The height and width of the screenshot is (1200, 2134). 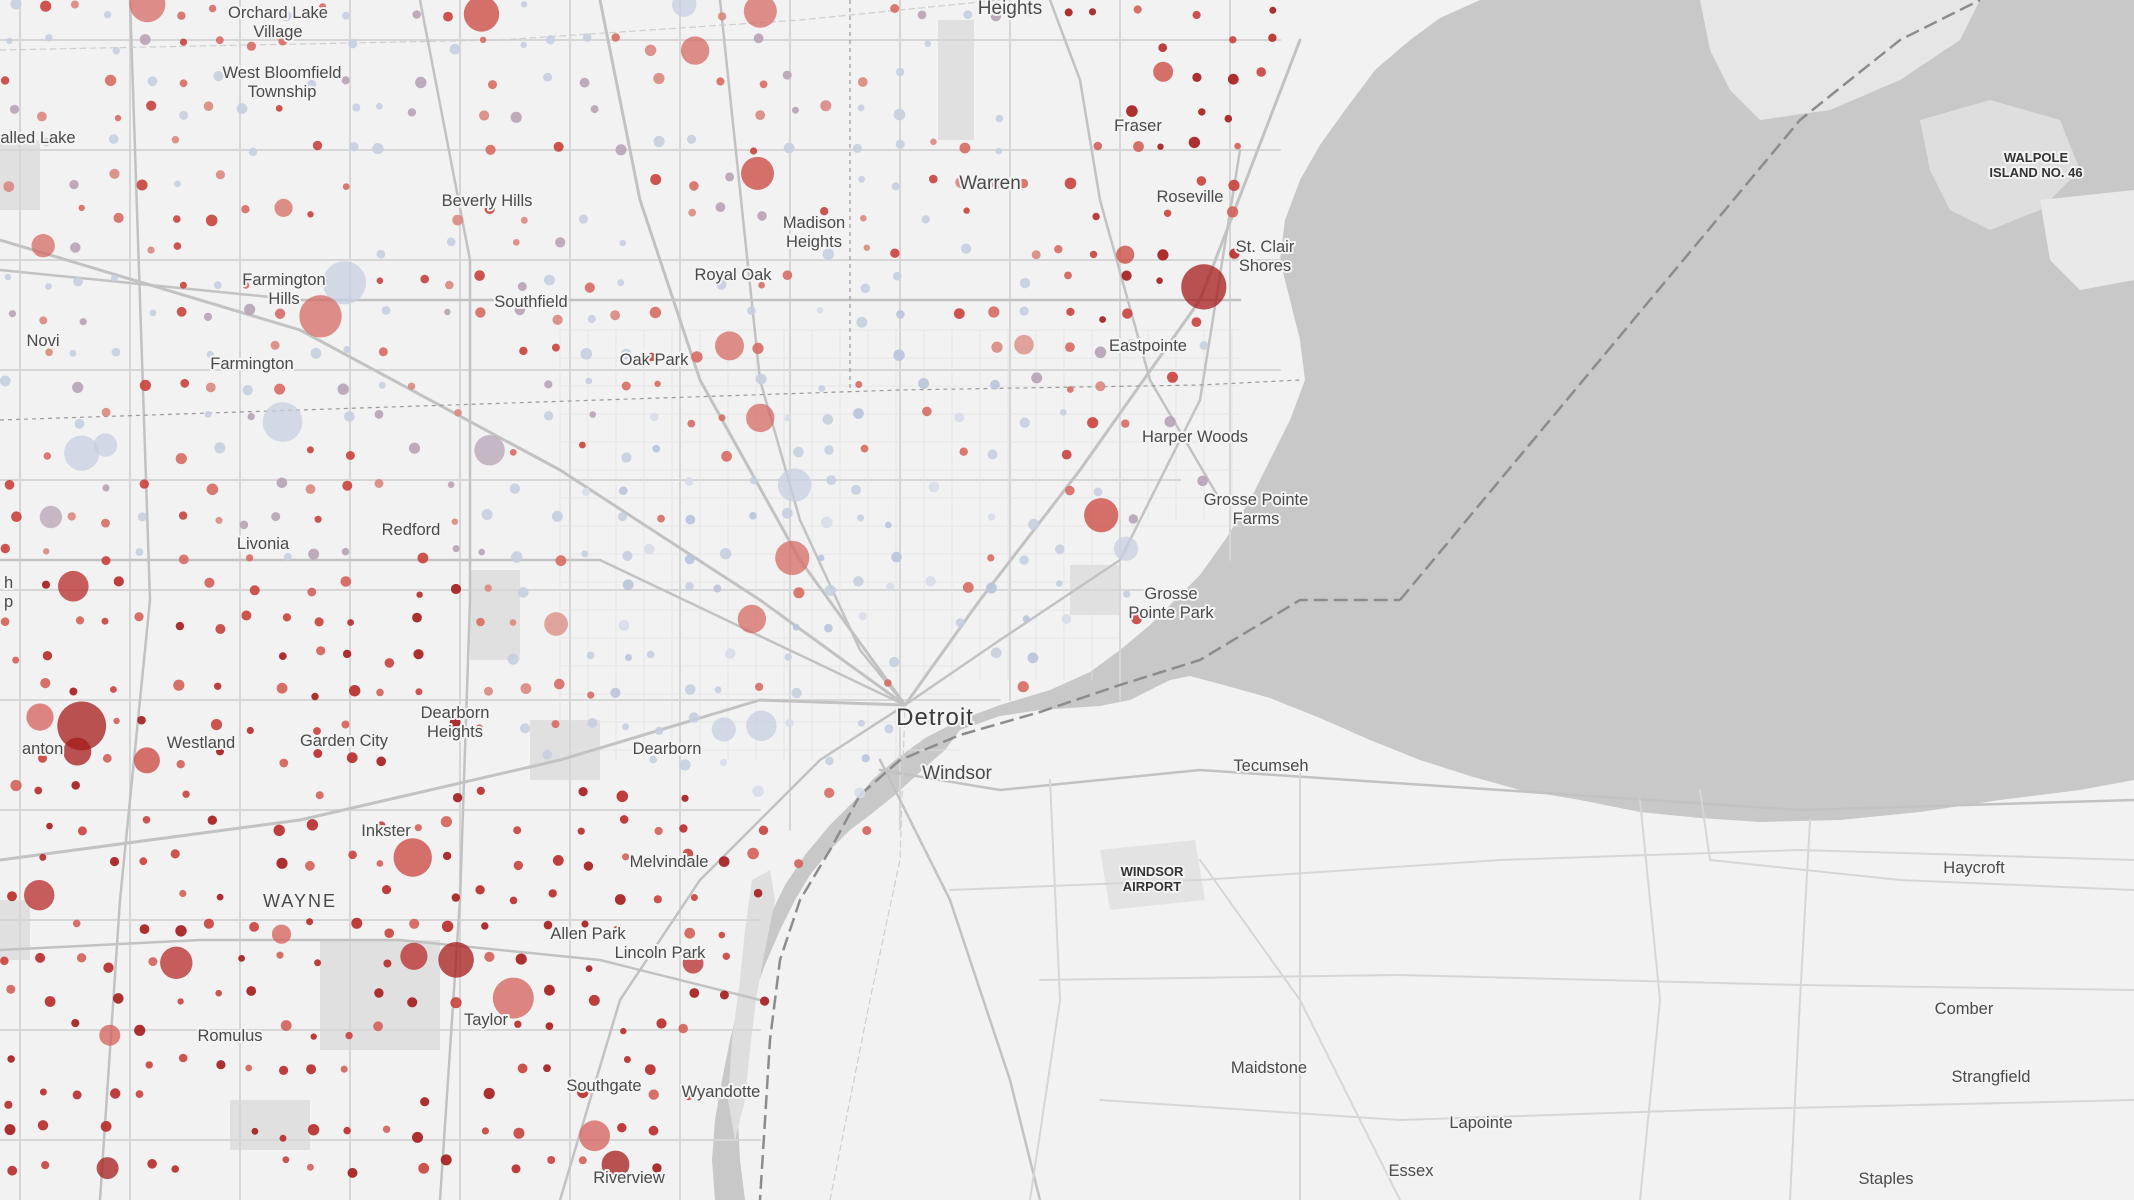 I want to click on county-road-v2, so click(x=1650, y=999).